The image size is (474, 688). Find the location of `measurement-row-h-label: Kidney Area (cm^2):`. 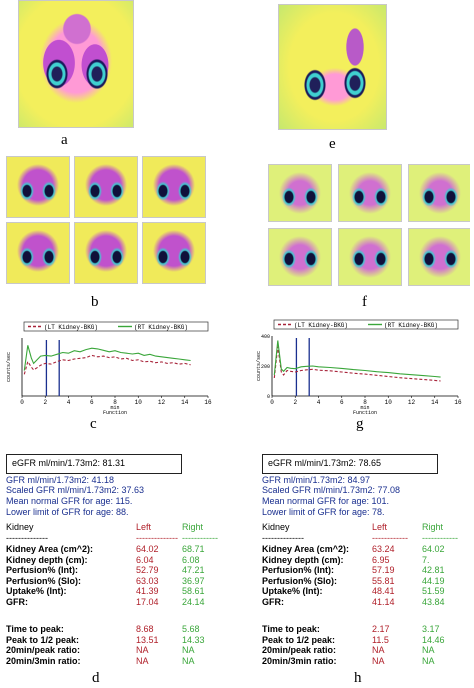

measurement-row-h-label: Kidney Area (cm^2): is located at coordinates (305, 549).